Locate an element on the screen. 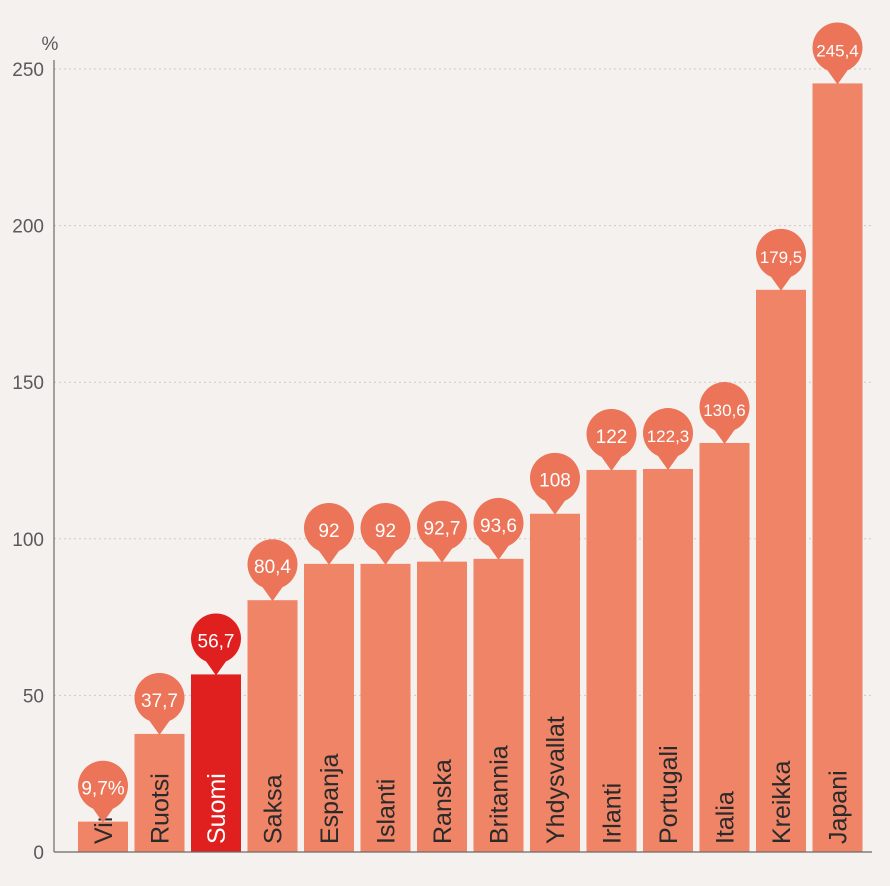 This screenshot has height=886, width=890. category-label: Islanti is located at coordinates (387, 811).